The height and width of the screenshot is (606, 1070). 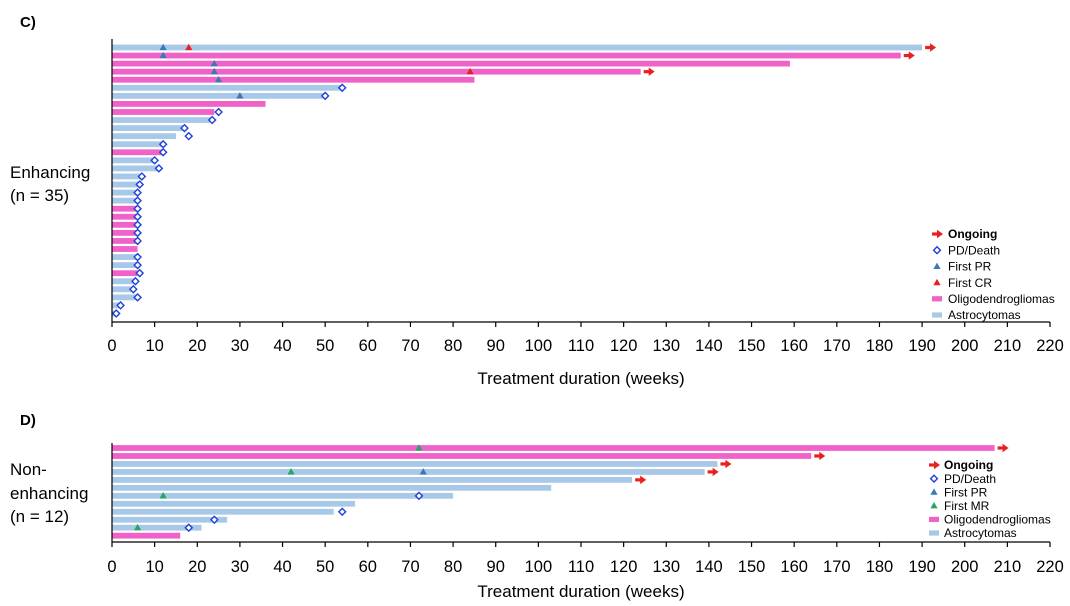 I want to click on legend-label: Ongoing, so click(x=972, y=234).